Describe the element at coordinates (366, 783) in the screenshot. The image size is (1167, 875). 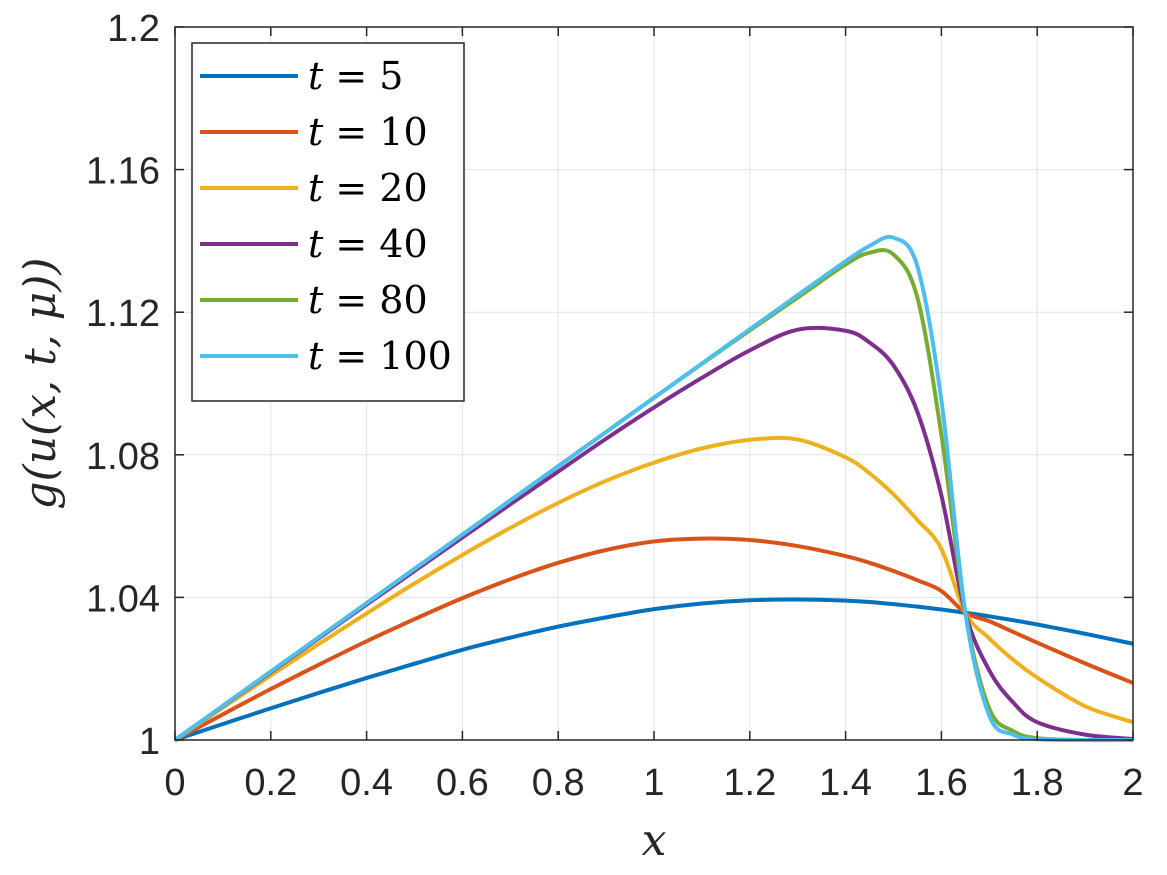
I see `x-tick-label: 0.4` at that location.